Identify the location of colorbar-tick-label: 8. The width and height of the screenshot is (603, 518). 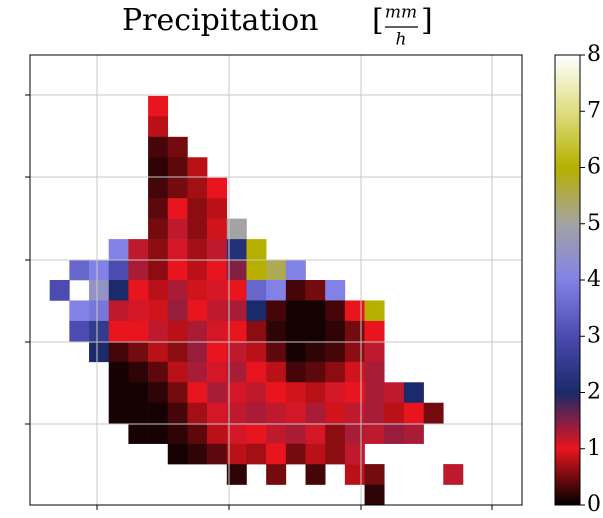
(594, 54).